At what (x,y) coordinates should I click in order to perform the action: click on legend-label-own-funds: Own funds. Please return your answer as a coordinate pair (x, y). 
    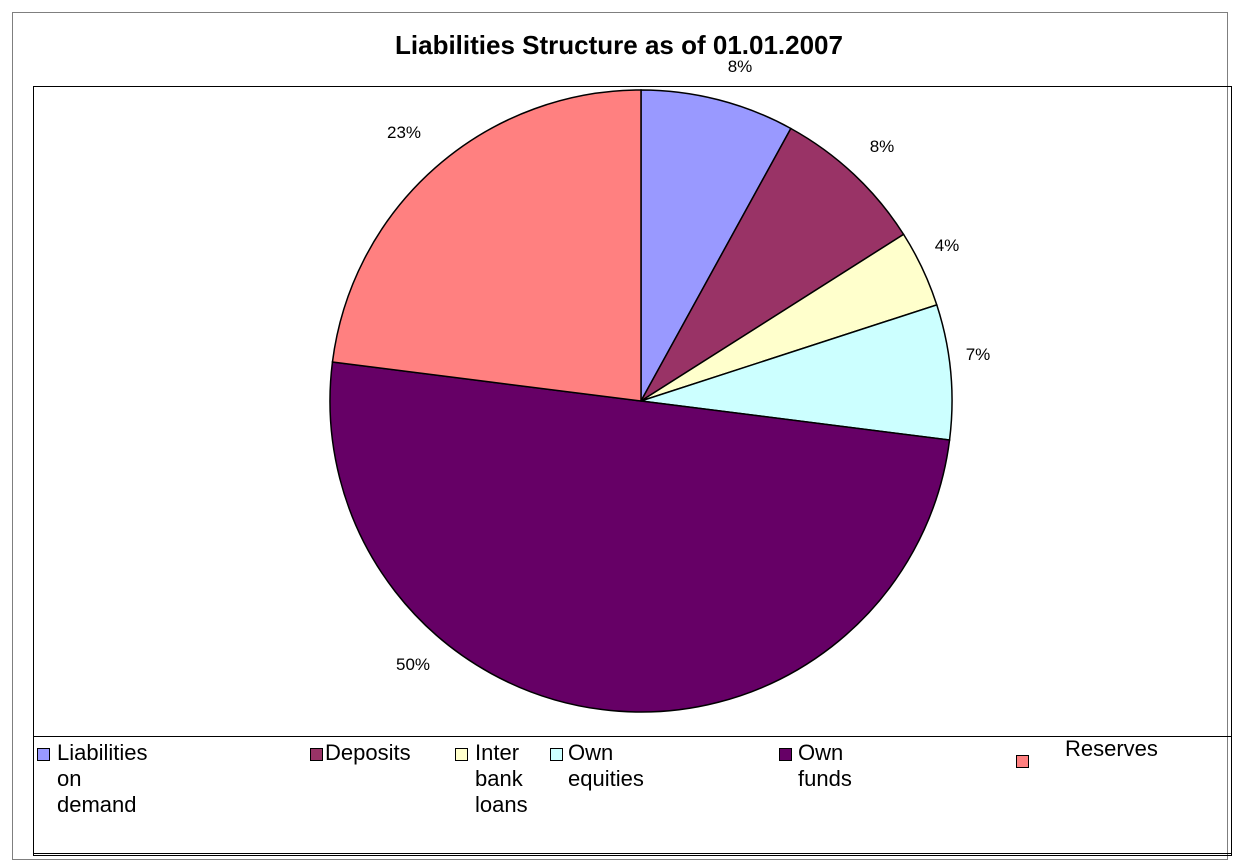
    Looking at the image, I should click on (825, 765).